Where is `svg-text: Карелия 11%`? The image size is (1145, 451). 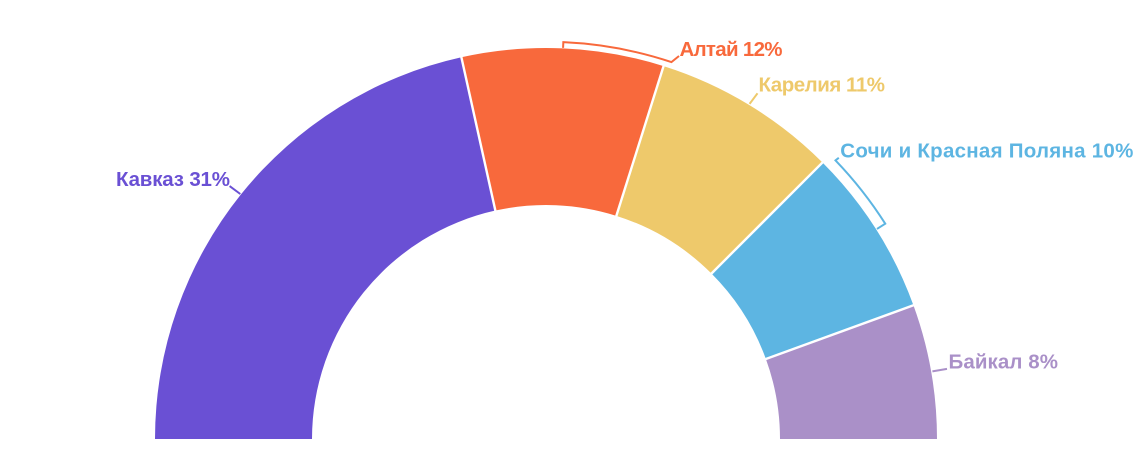
svg-text: Карелия 11% is located at coordinates (822, 85).